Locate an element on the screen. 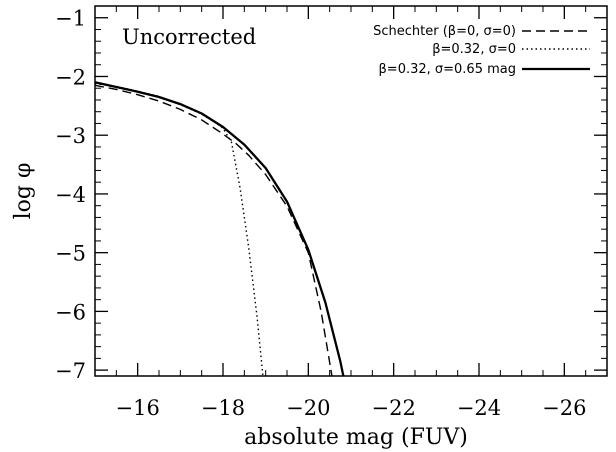 Image resolution: width=616 pixels, height=452 pixels. x-tick-label: −20 is located at coordinates (308, 408).